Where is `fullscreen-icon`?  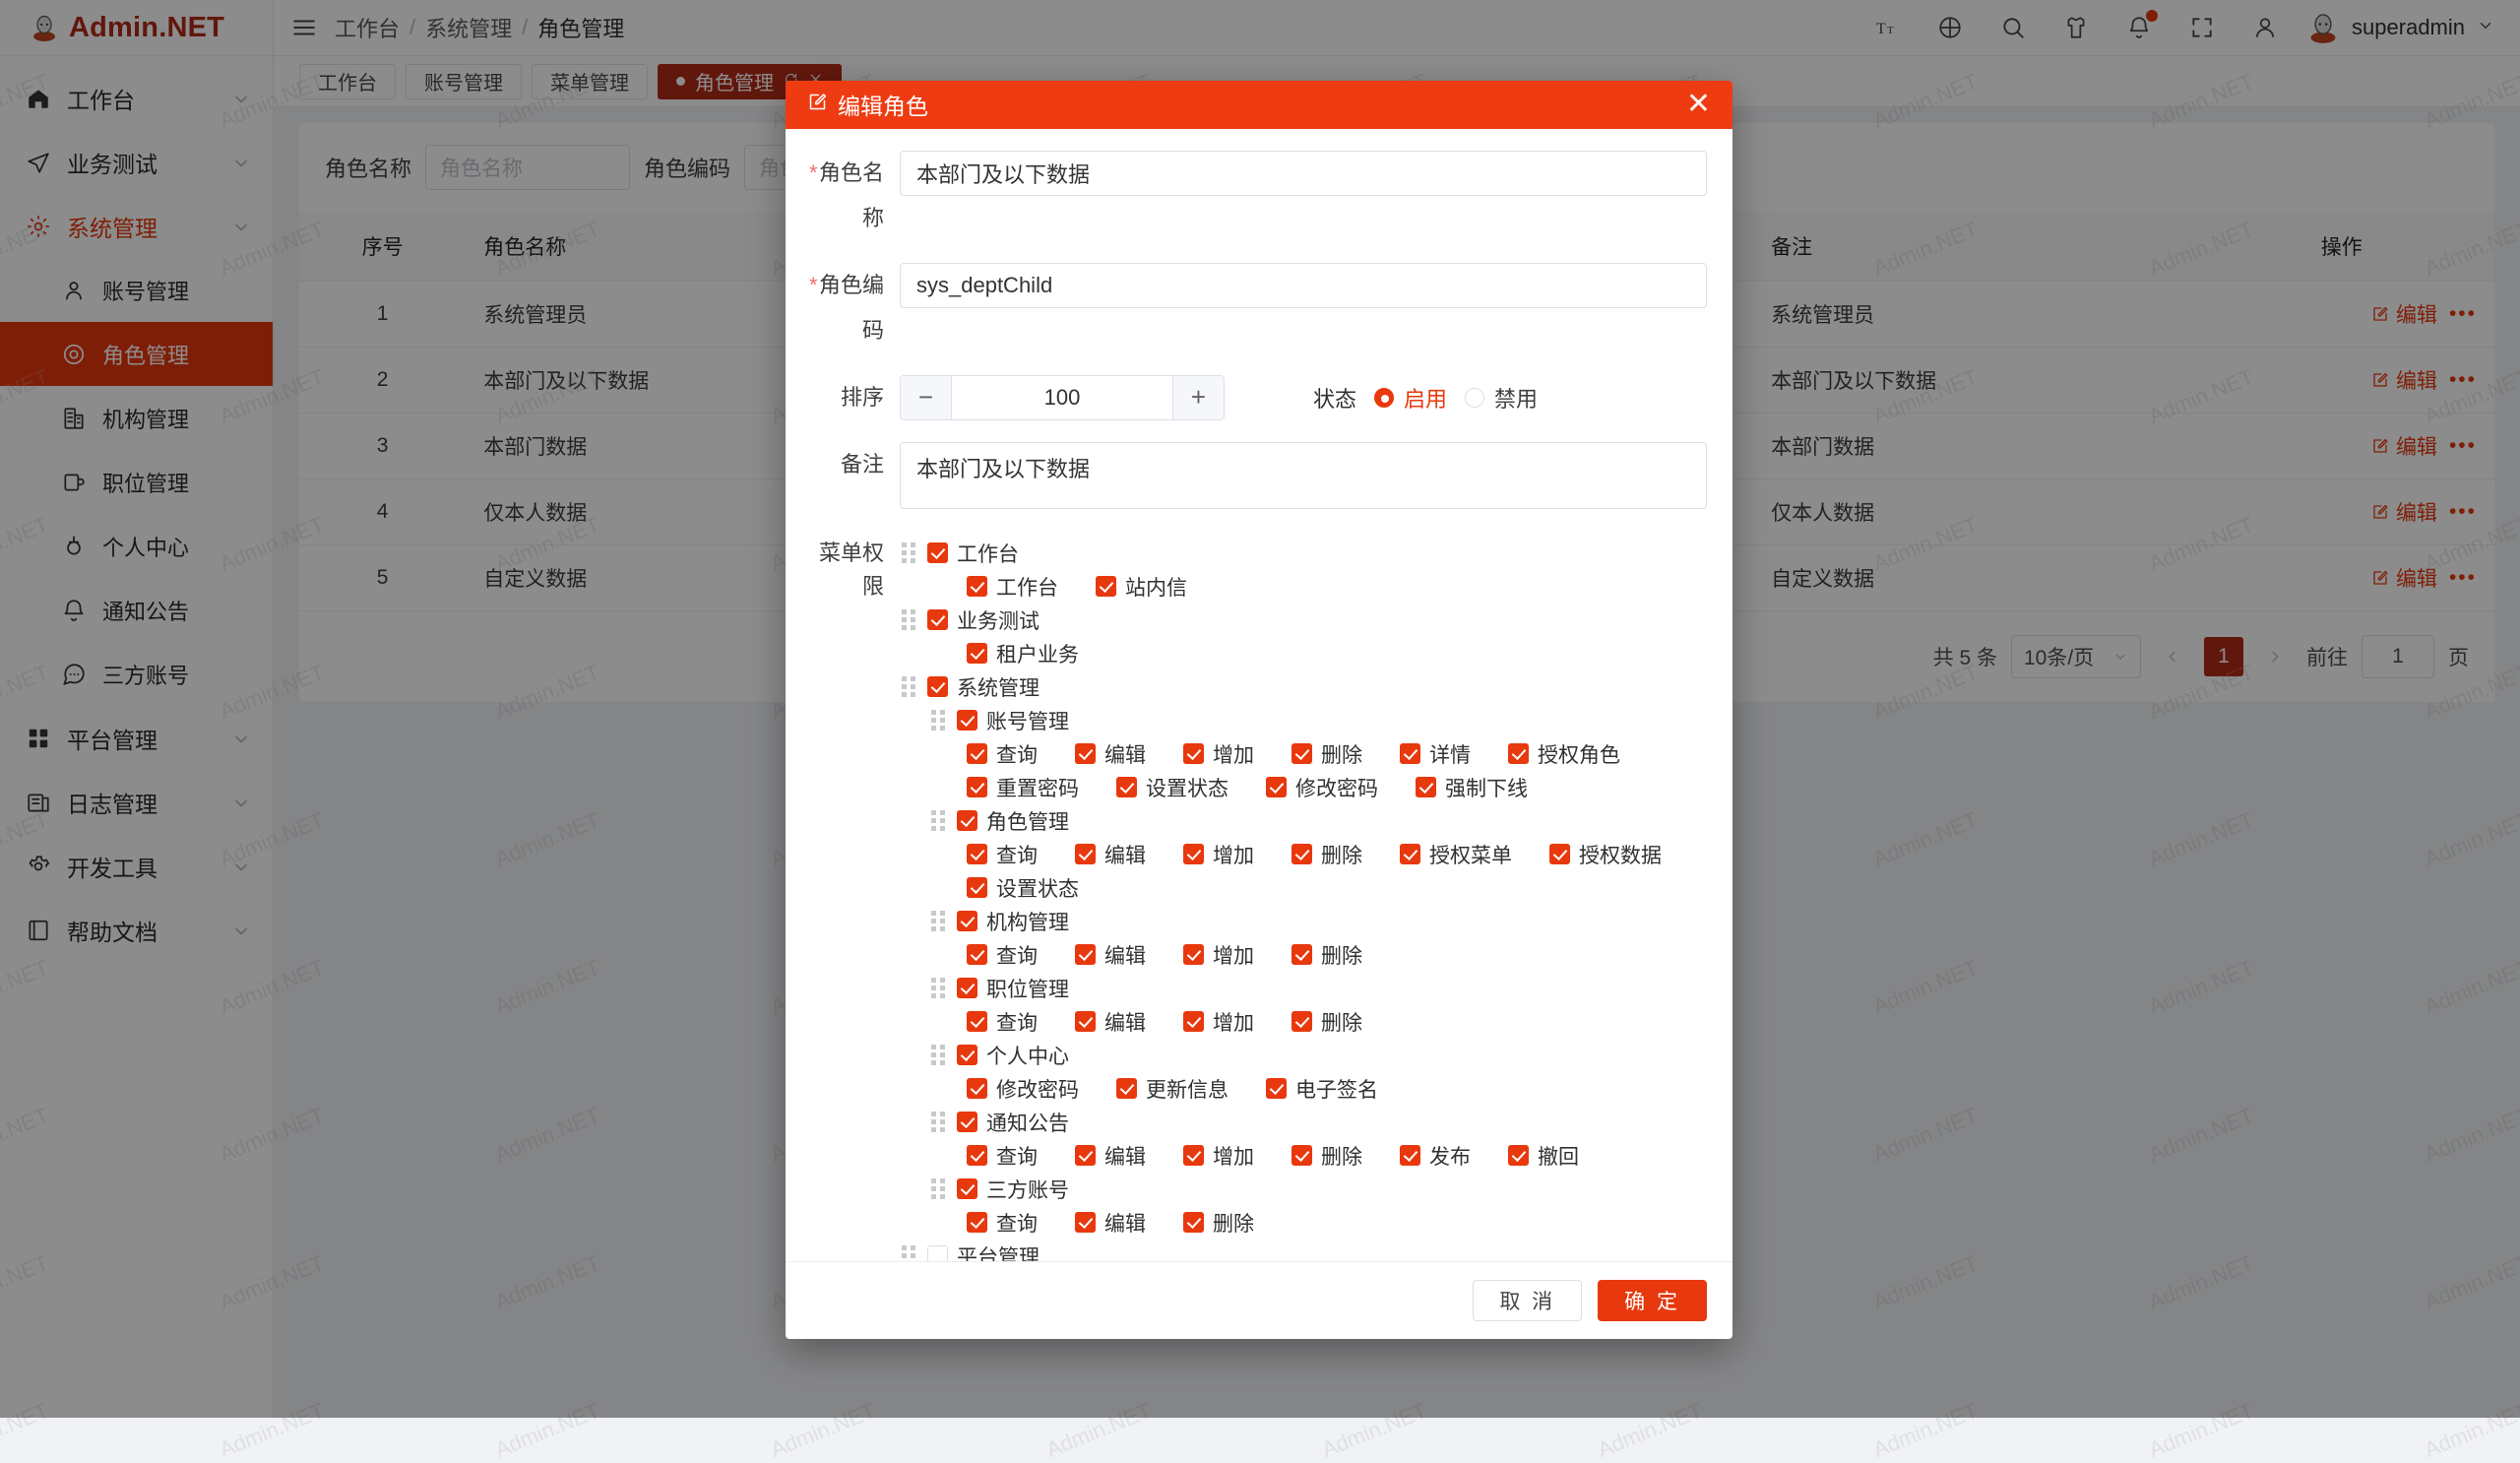 fullscreen-icon is located at coordinates (2202, 27).